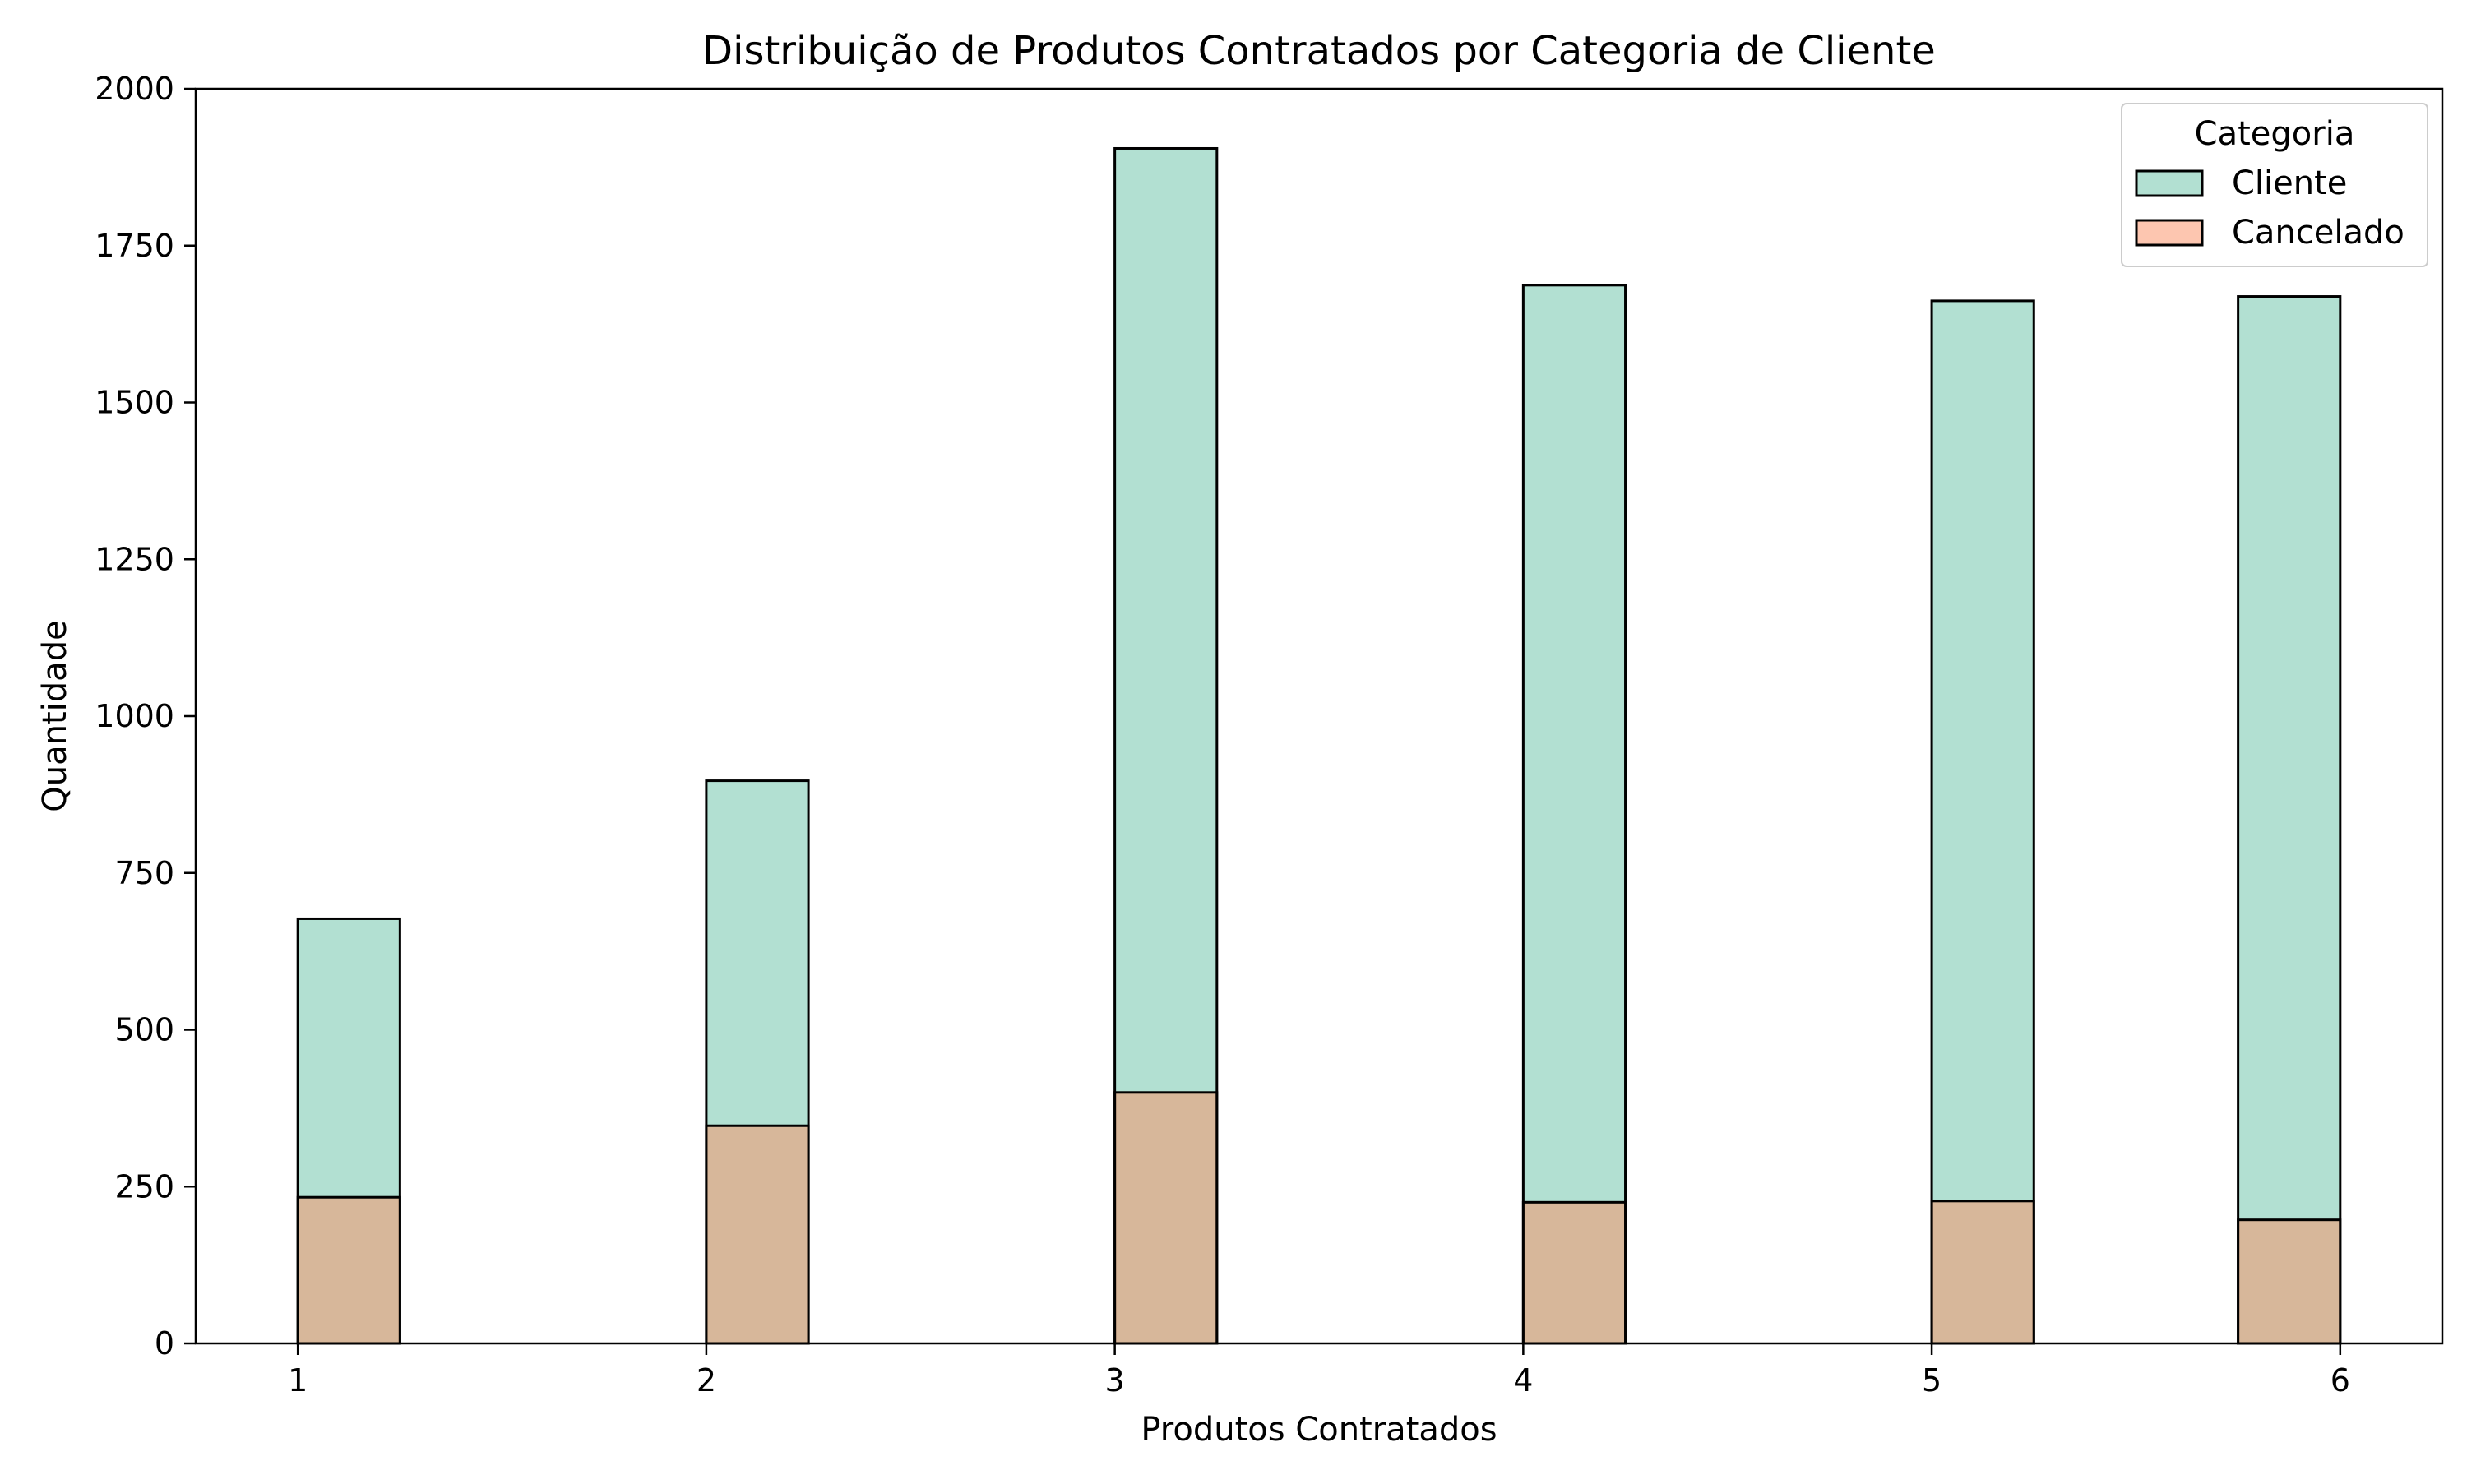  What do you see at coordinates (2290, 183) in the screenshot?
I see `legend-label-cliente: Cliente` at bounding box center [2290, 183].